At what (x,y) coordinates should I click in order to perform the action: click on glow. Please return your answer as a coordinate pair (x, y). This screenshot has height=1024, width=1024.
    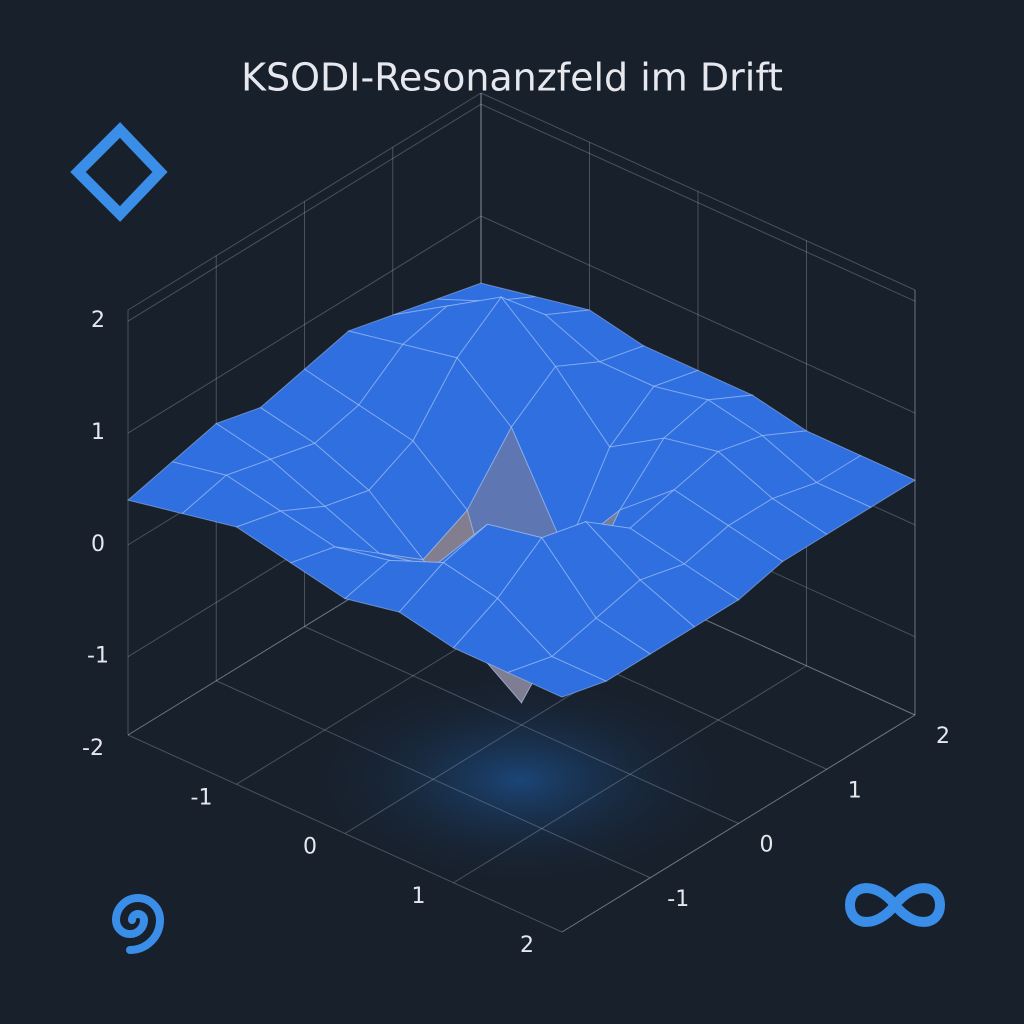
    Looking at the image, I should click on (520, 780).